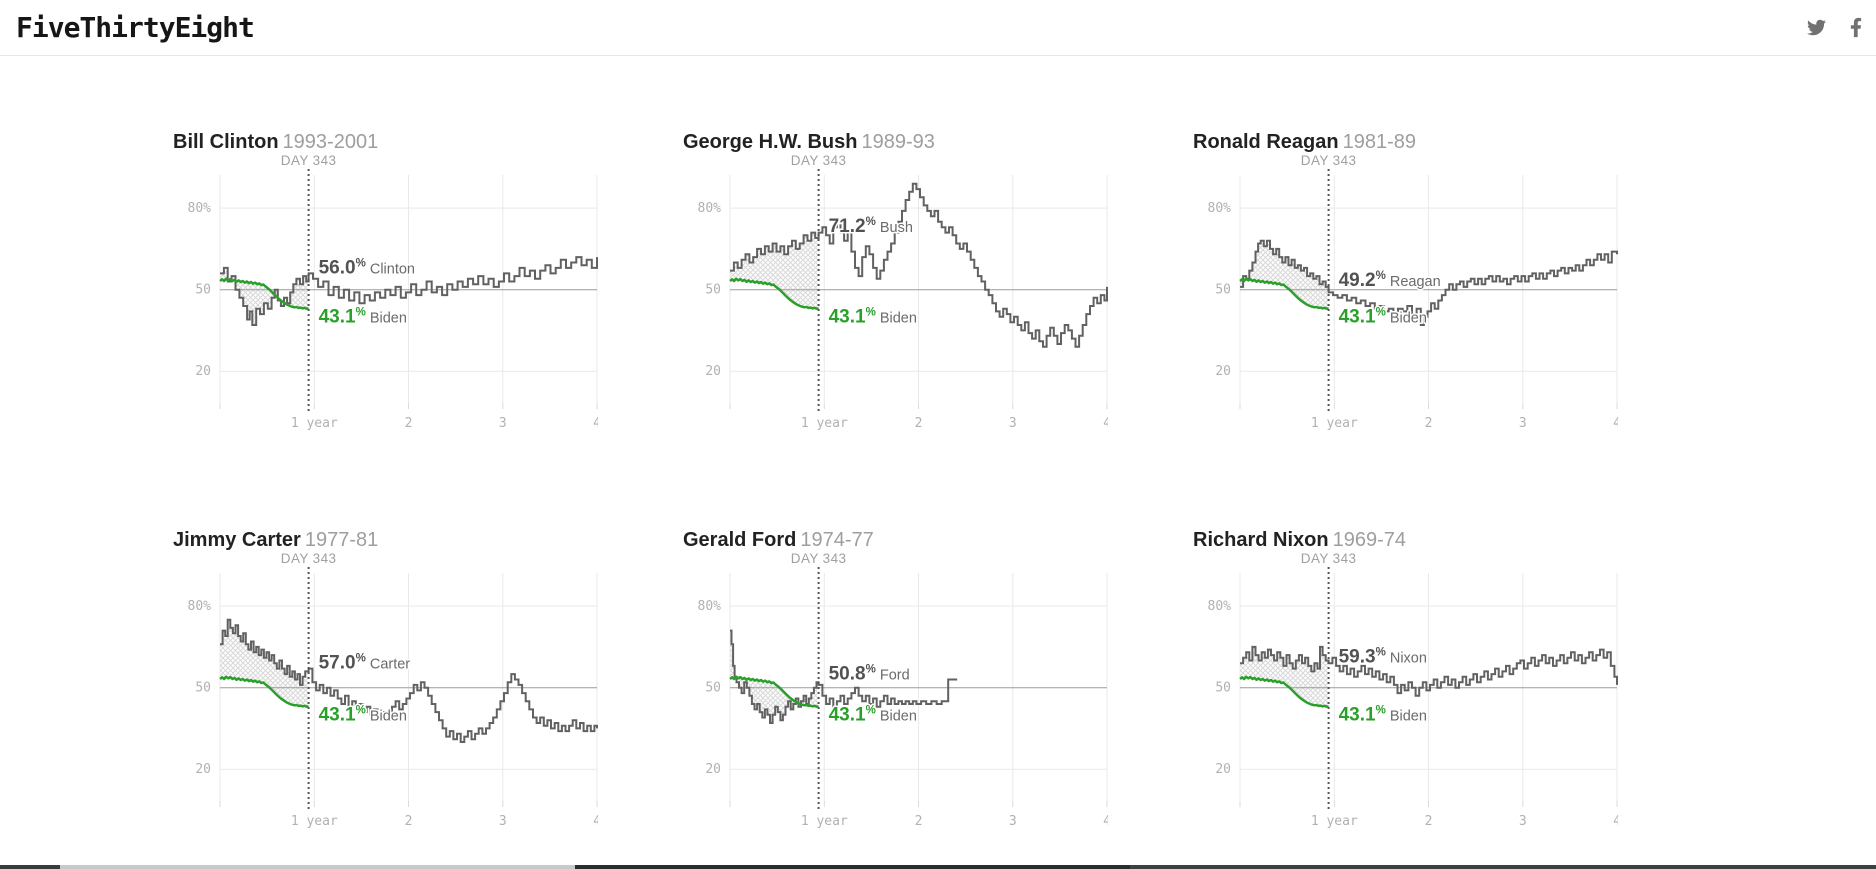 The width and height of the screenshot is (1876, 869). I want to click on president-value-label: 59.3% Nixon, so click(1383, 656).